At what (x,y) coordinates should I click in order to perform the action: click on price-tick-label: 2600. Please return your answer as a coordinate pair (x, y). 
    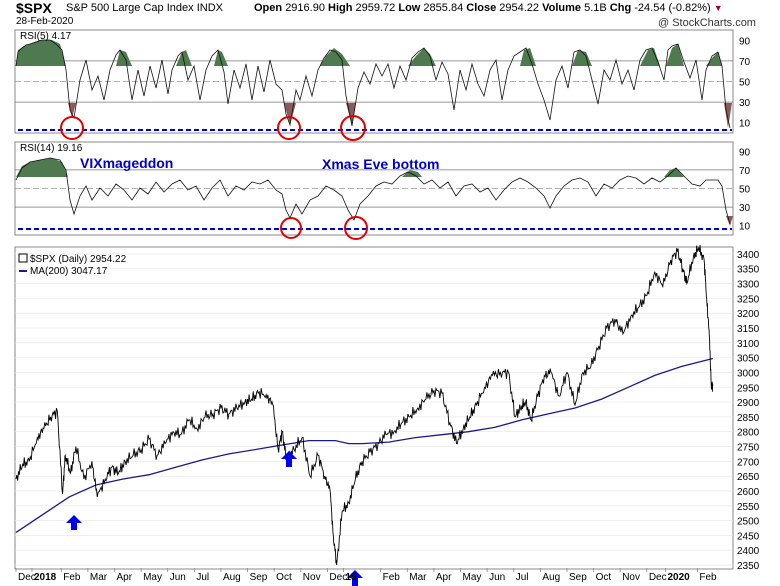
    Looking at the image, I should click on (748, 492).